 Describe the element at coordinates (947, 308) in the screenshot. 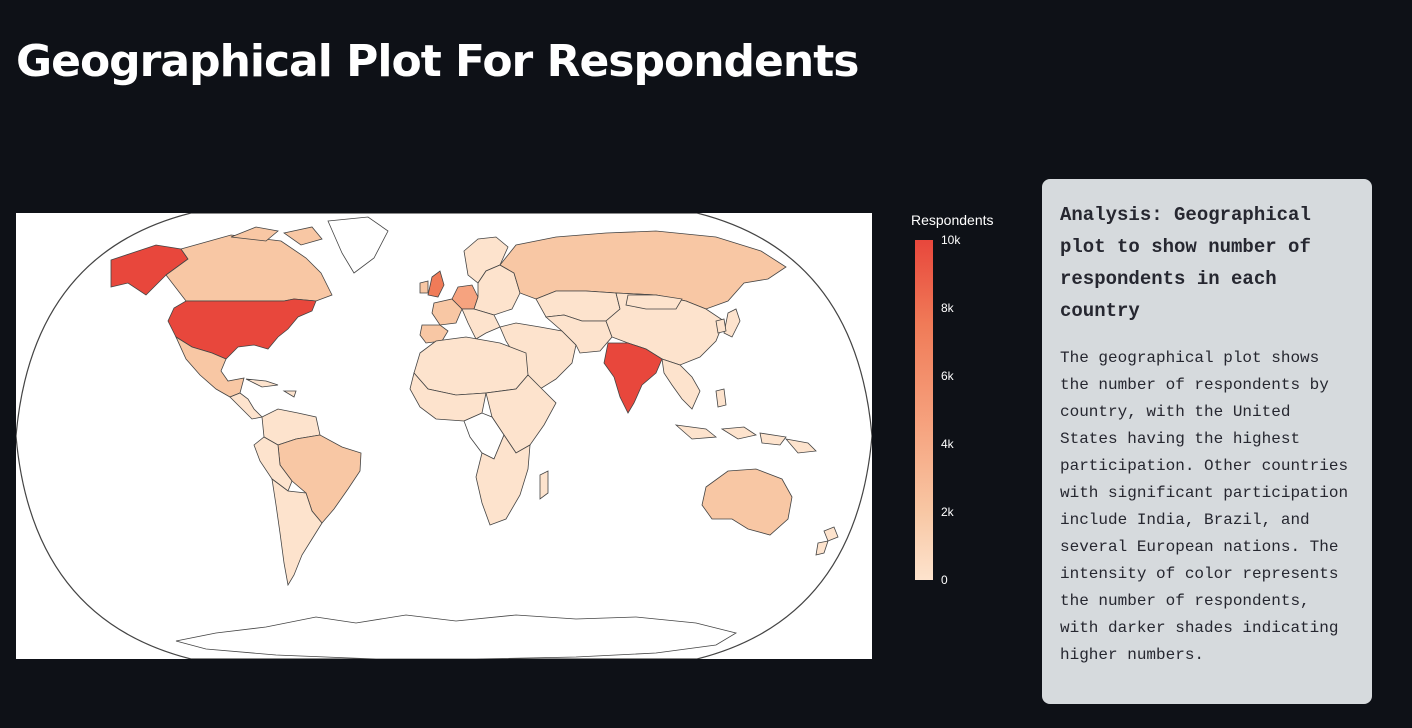

I see `colorbar-tick-label: 8k` at that location.